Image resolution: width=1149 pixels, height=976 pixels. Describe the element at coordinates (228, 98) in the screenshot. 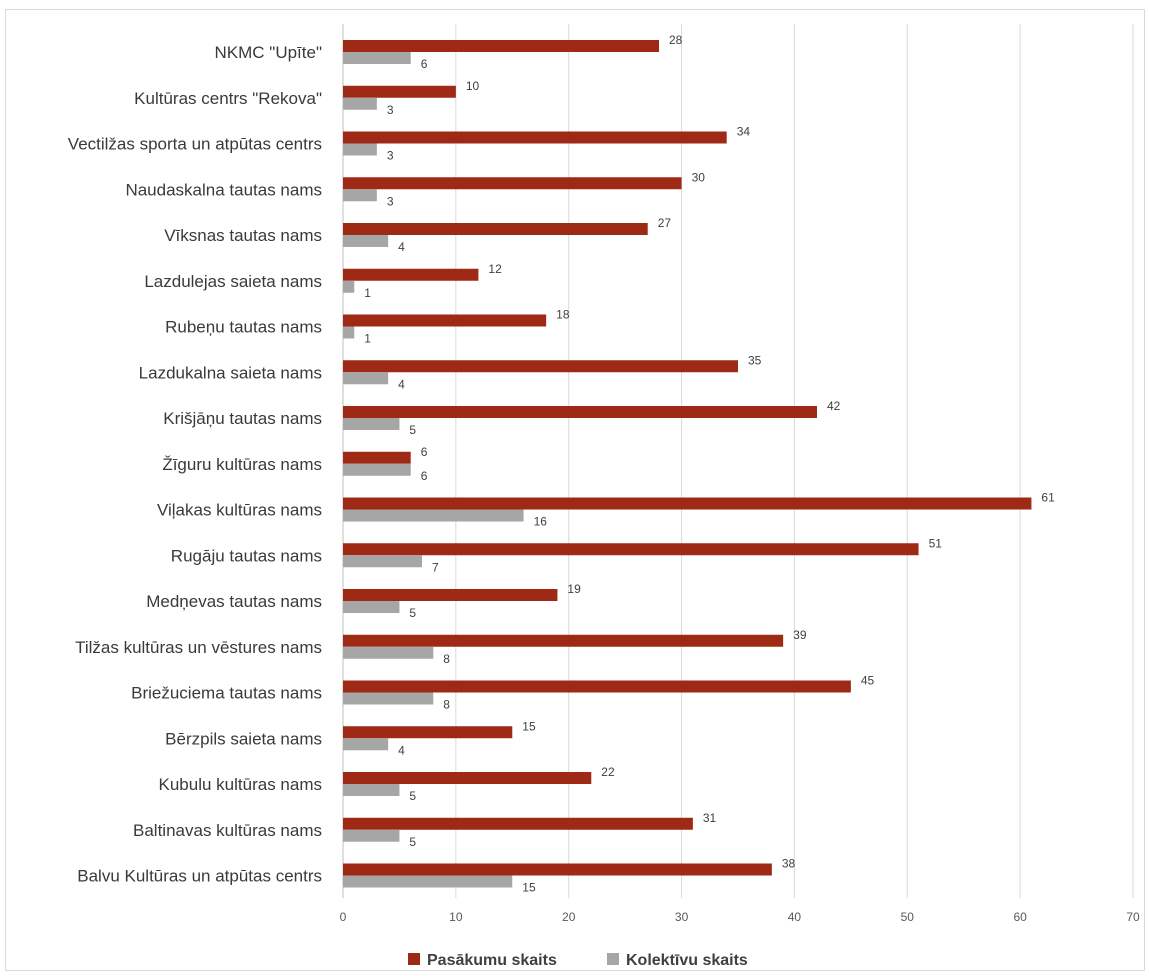

I see `category-label: Kultūras centrs "Rekova"` at that location.